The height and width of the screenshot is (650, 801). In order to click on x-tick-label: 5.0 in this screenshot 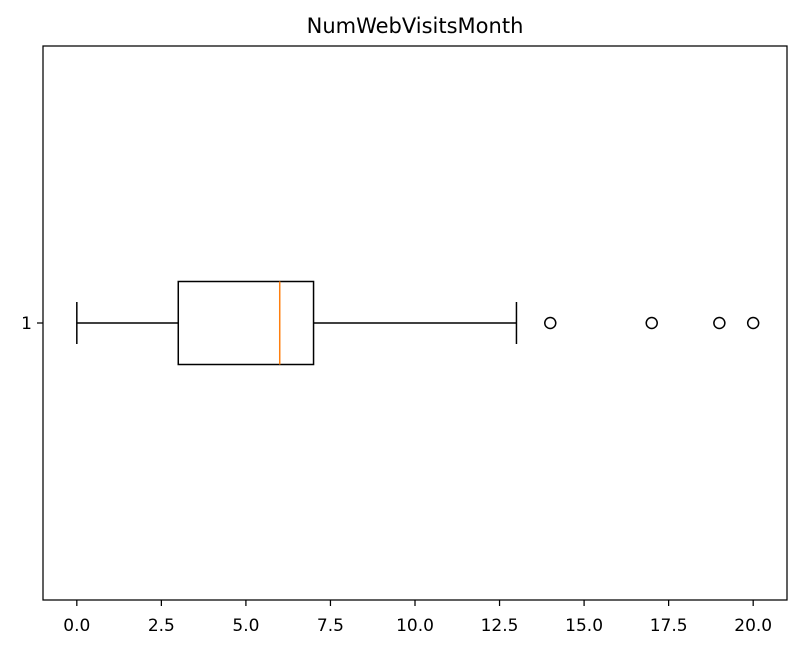, I will do `click(245, 626)`.